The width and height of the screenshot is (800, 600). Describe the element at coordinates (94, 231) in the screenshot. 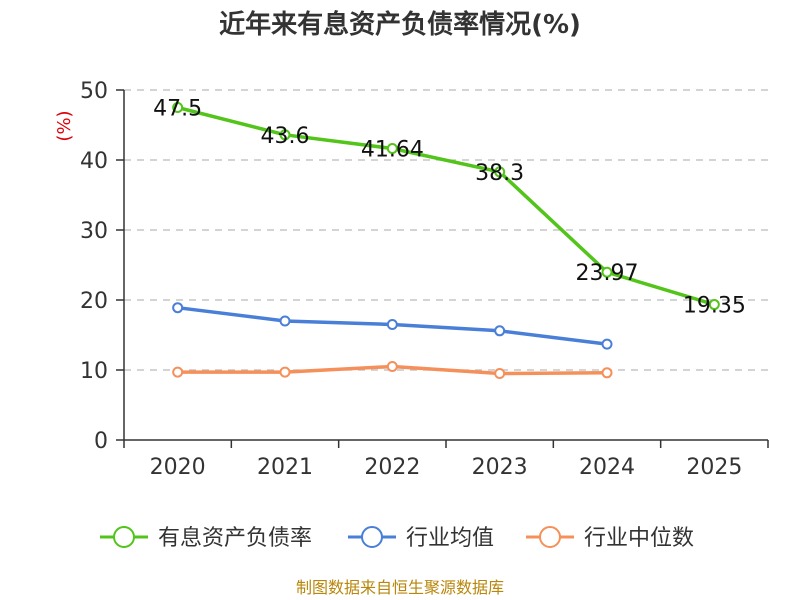

I see `y-tick-label-30: 30` at that location.